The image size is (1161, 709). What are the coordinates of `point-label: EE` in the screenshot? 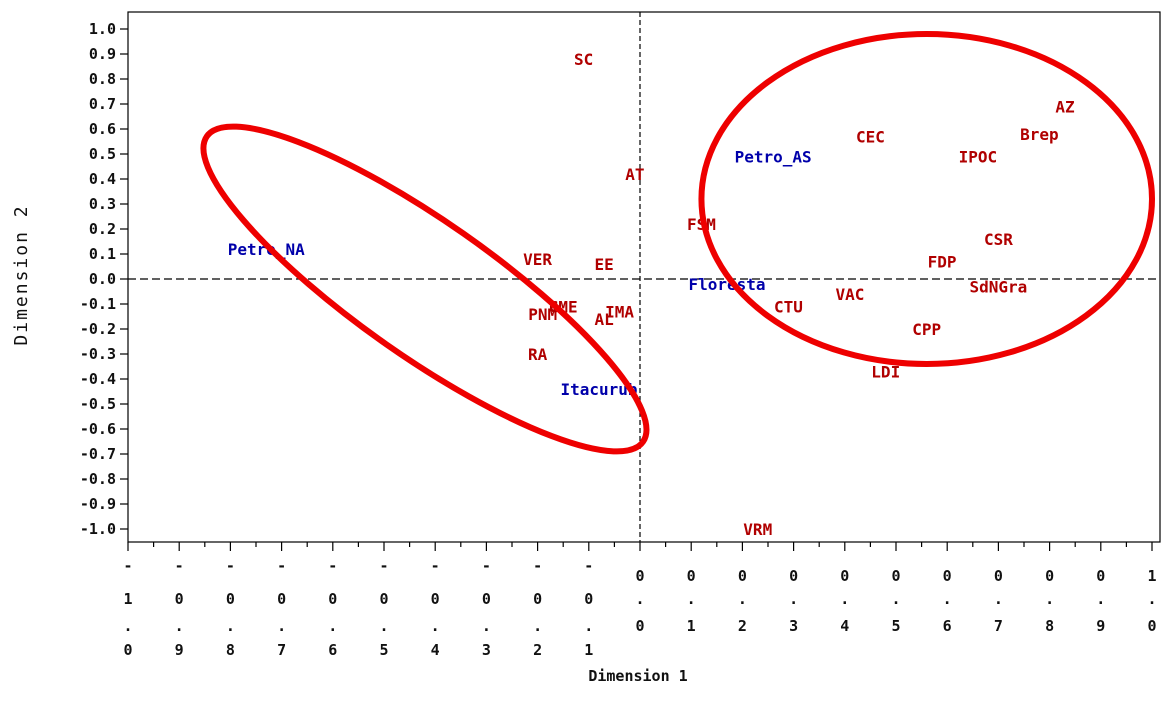 It's located at (604, 264).